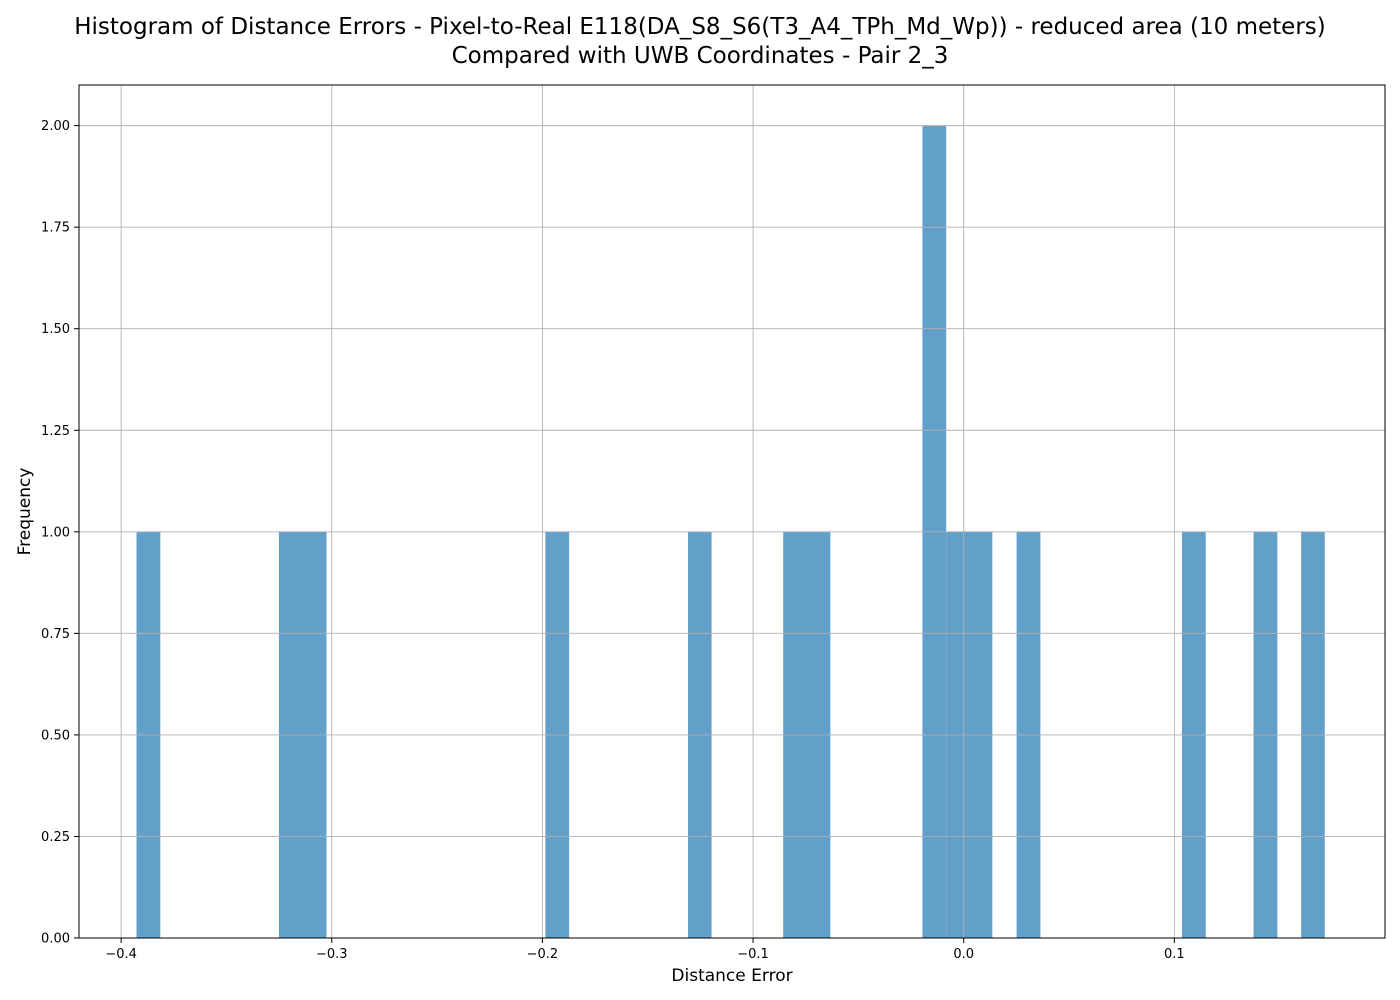 The height and width of the screenshot is (1000, 1400). I want to click on y-tick-label: 1.50, so click(55, 329).